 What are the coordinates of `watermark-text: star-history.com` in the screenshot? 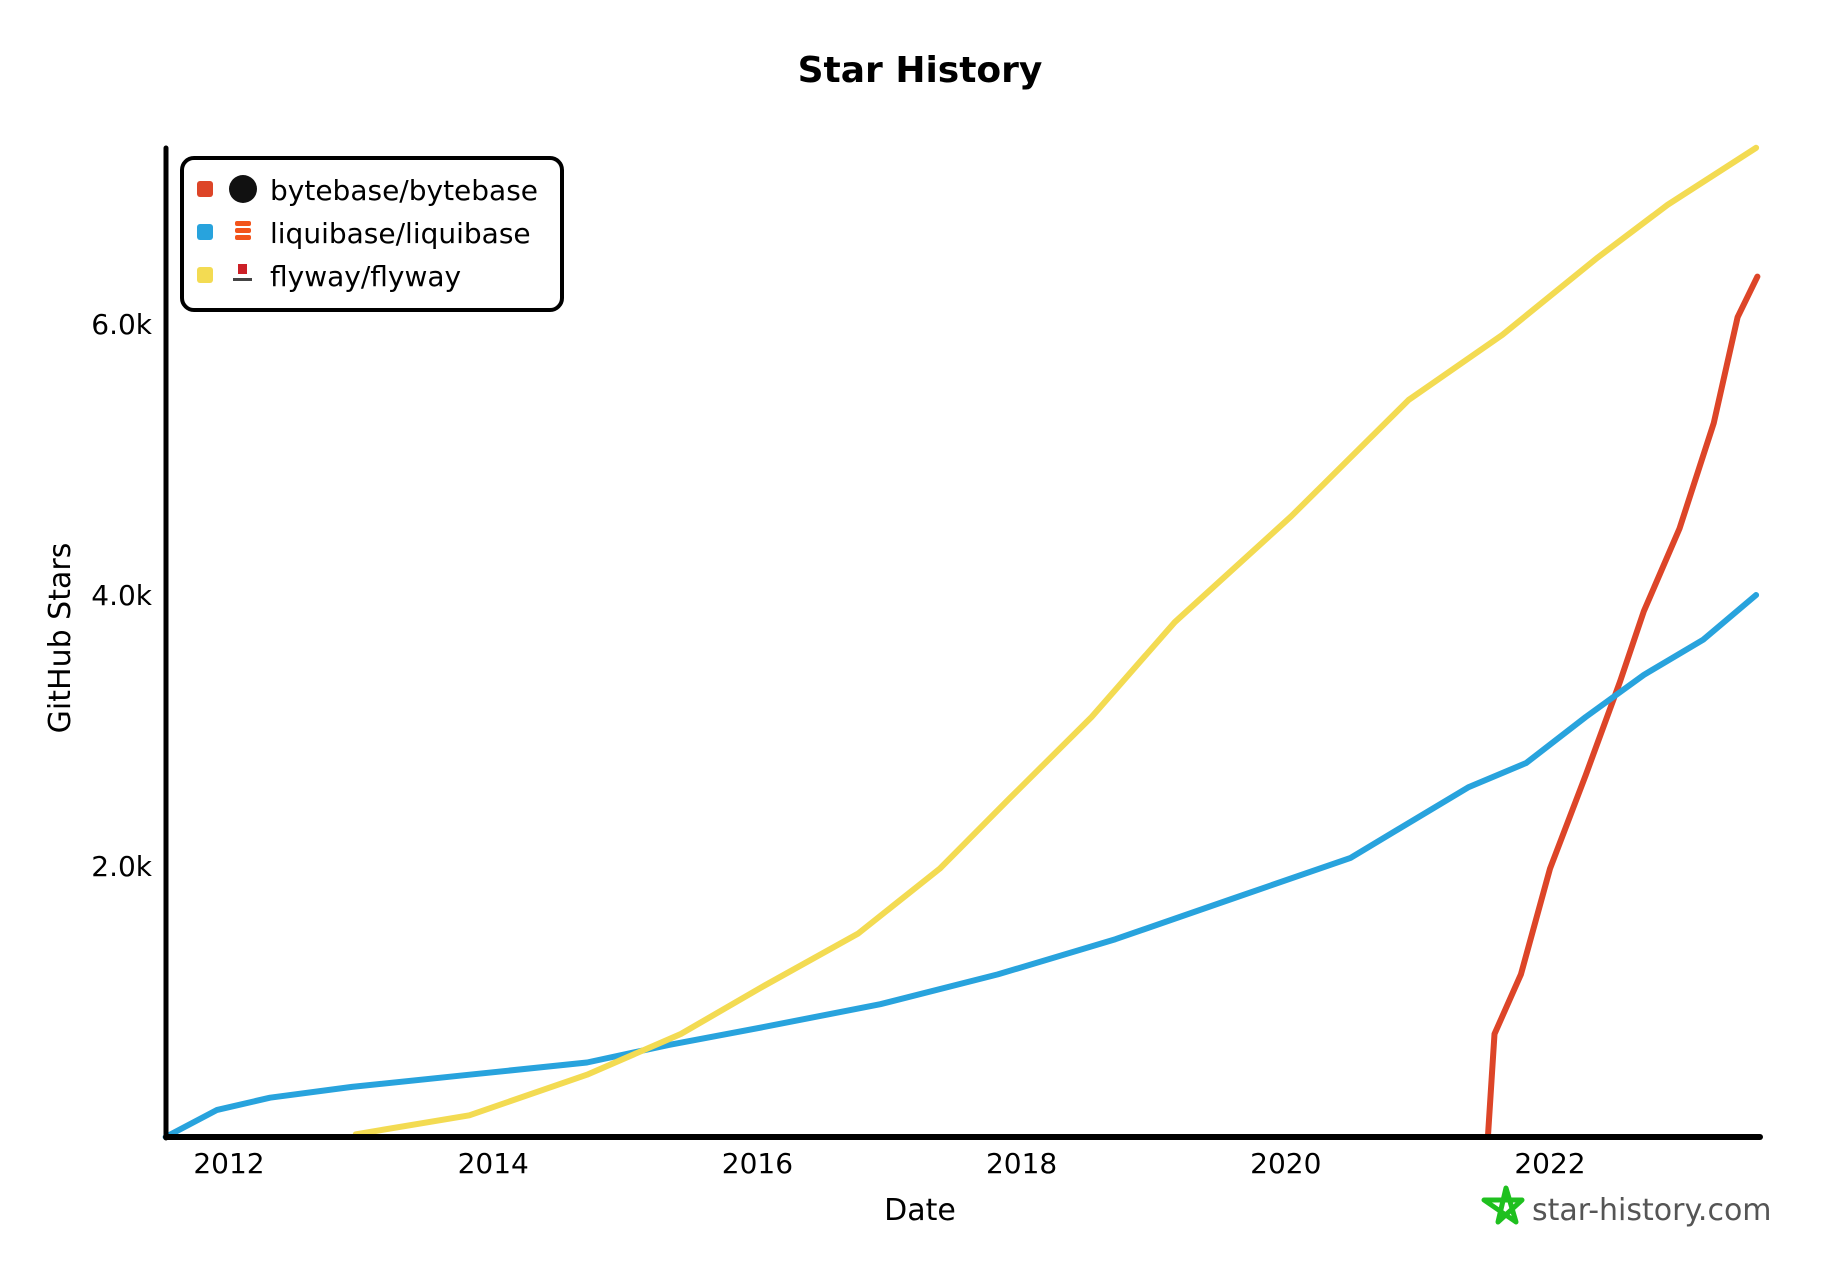 It's located at (1652, 1210).